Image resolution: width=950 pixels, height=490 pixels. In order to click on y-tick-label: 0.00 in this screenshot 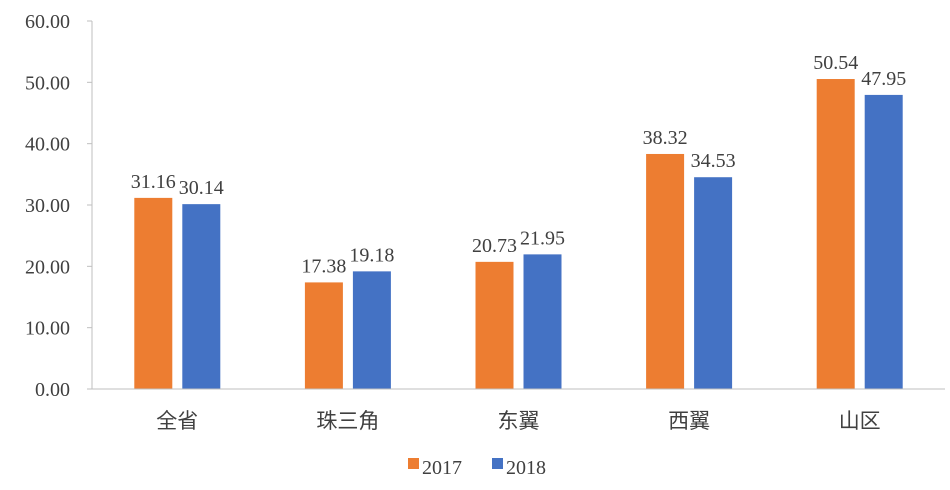, I will do `click(52, 390)`.